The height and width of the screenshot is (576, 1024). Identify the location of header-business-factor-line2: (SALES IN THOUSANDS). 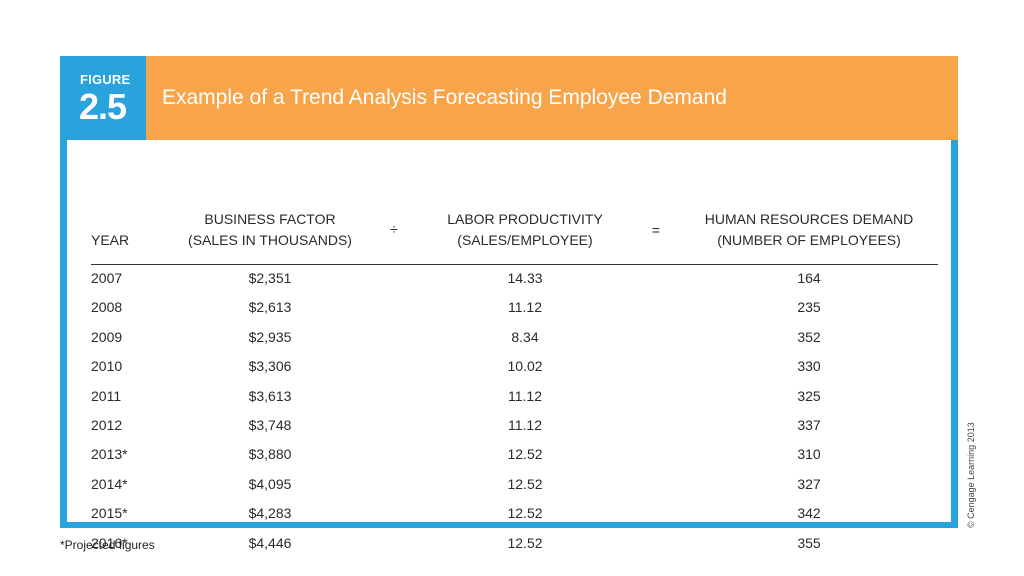
(270, 240).